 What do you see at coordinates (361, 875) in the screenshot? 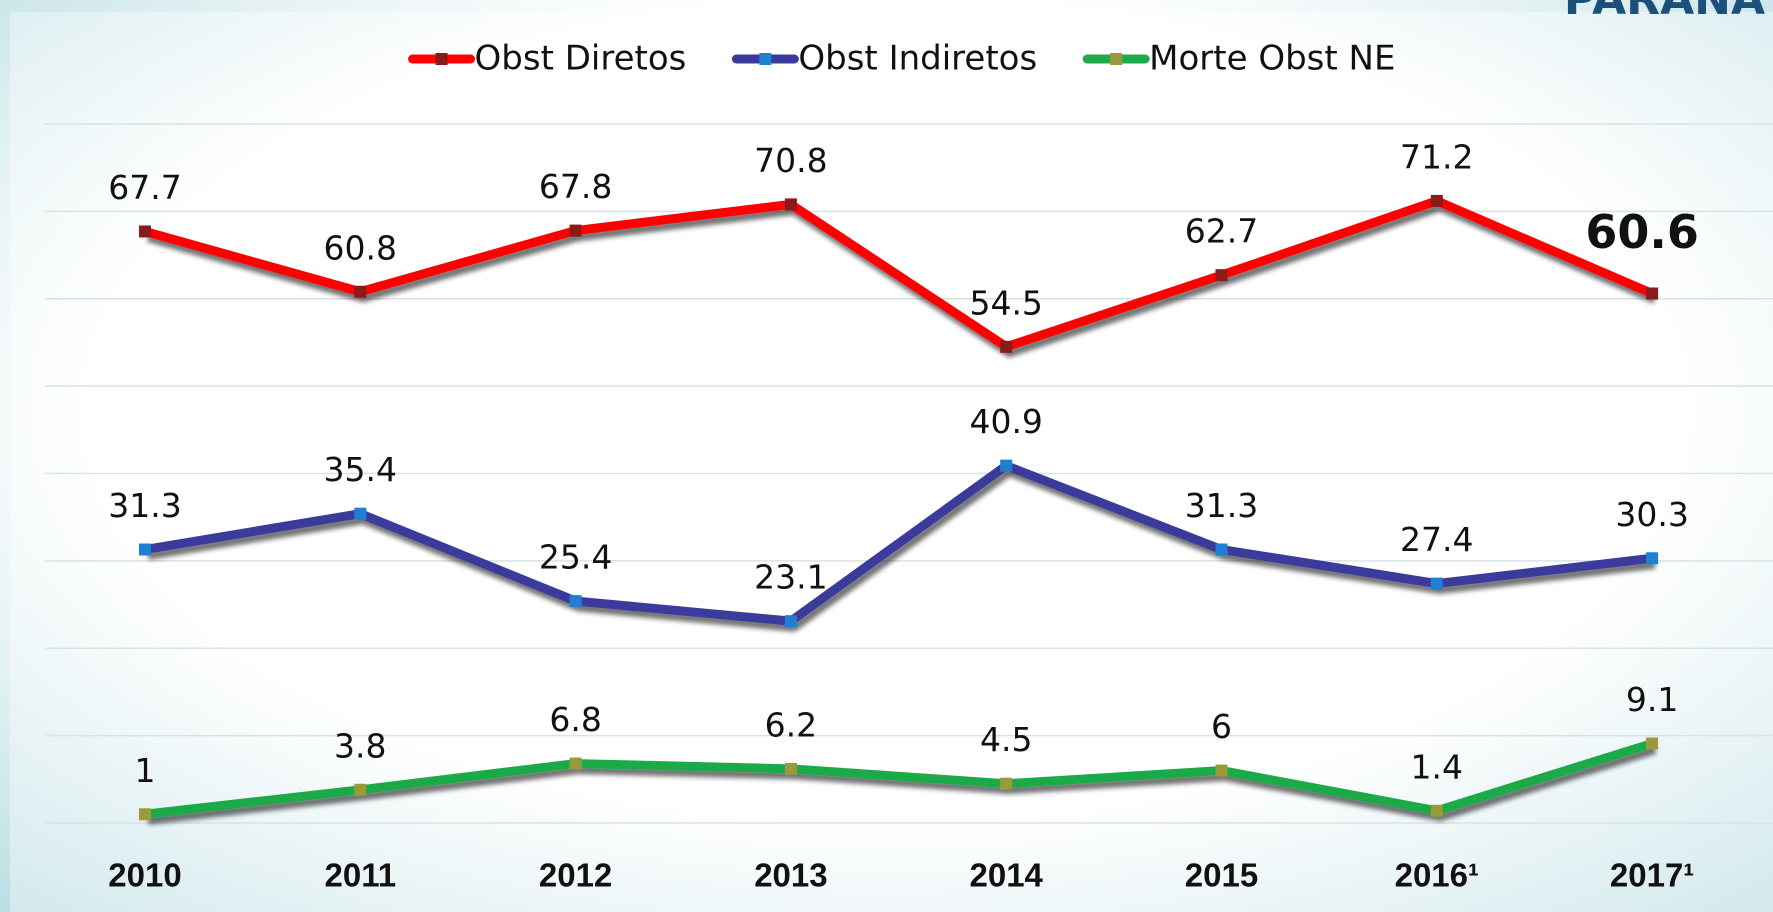
I see `x-tick-label: 2011` at bounding box center [361, 875].